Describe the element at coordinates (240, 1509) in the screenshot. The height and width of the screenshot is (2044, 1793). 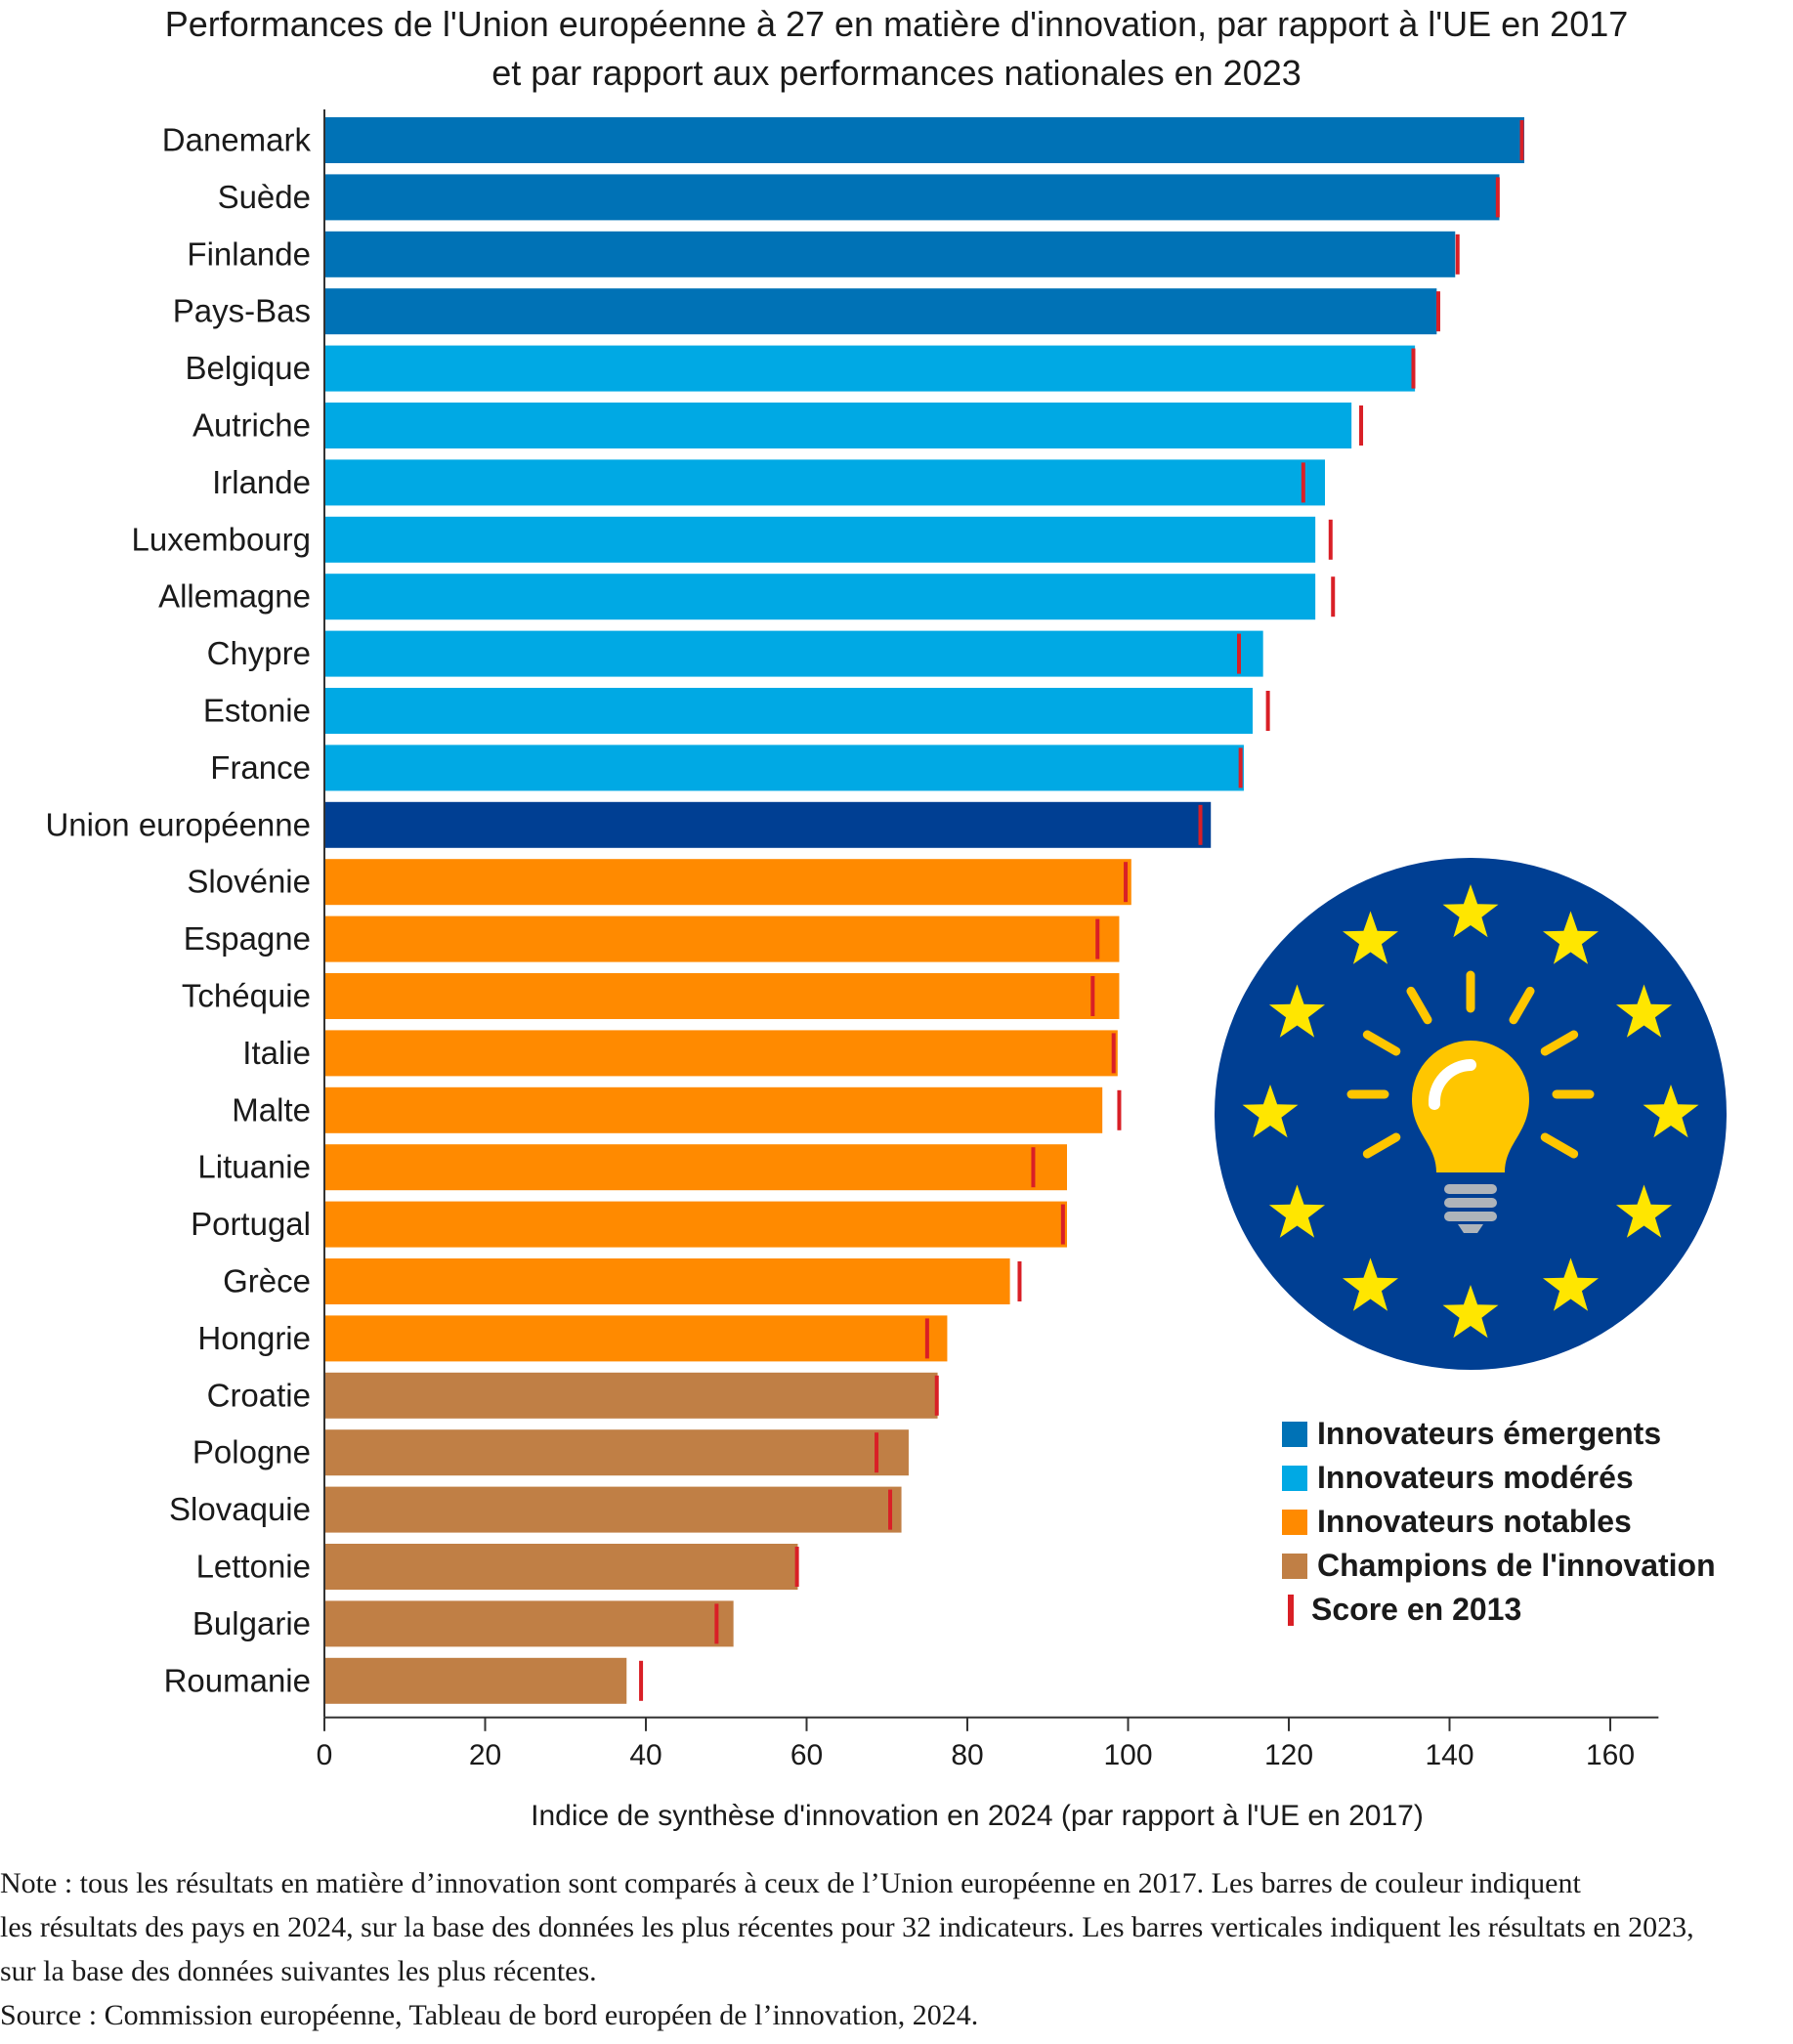
I see `y-label-slovaquie: Slovaquie` at that location.